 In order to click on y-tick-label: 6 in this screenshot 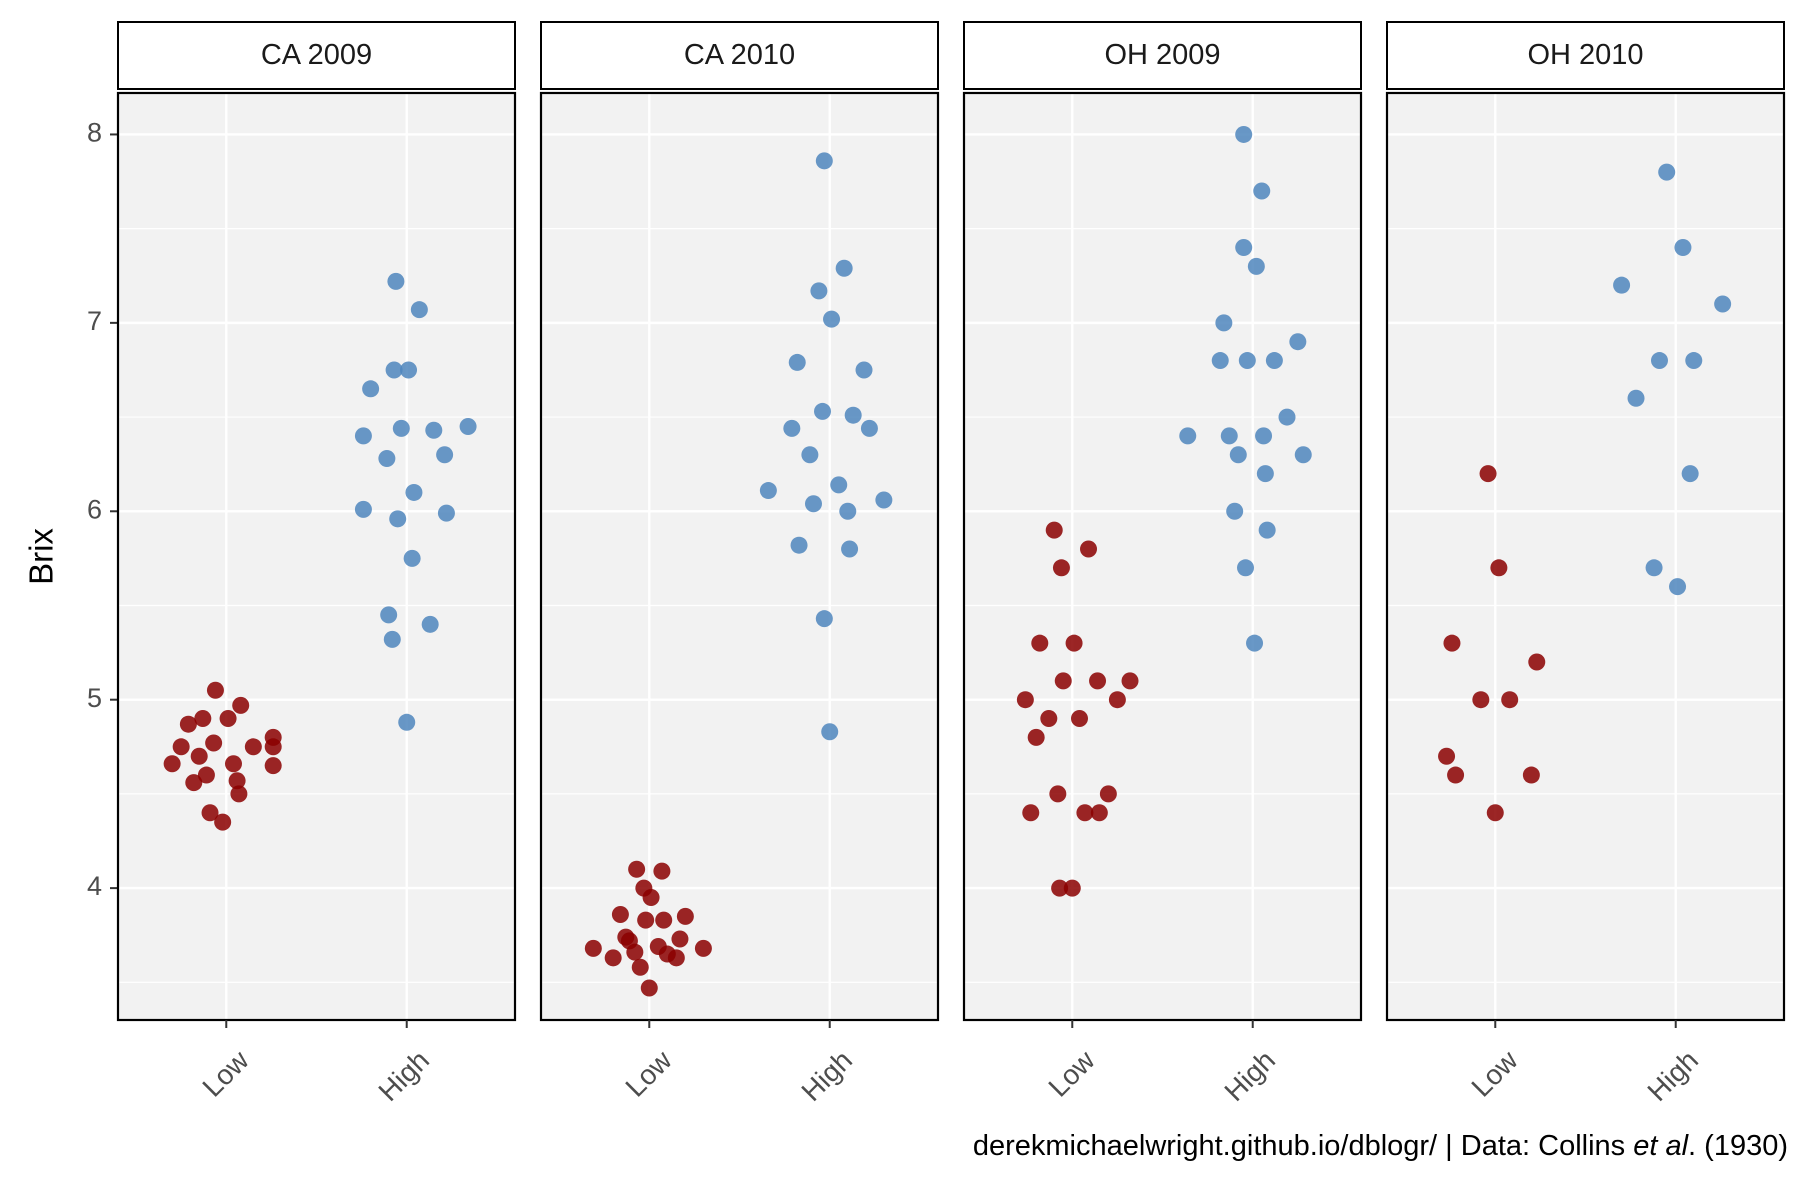, I will do `click(94, 509)`.